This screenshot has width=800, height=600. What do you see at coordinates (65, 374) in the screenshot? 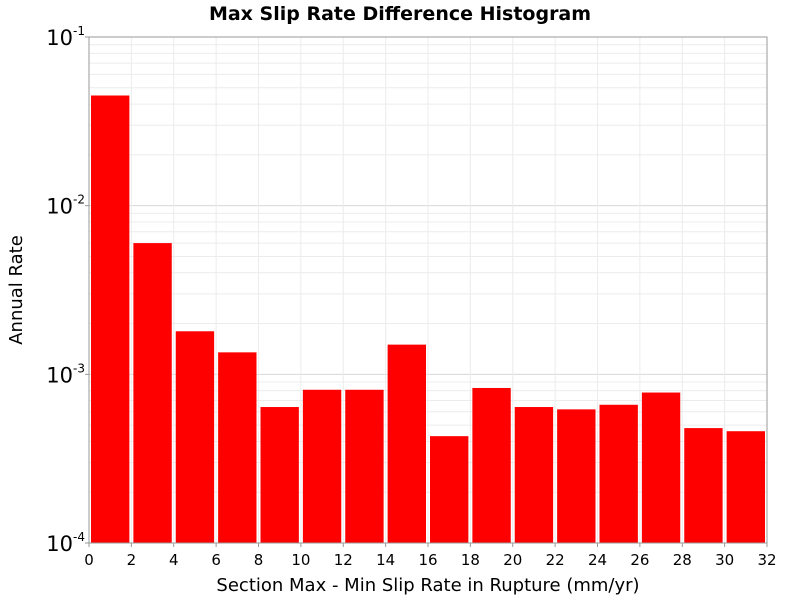
I see `y-tick-label: 10⁻³` at bounding box center [65, 374].